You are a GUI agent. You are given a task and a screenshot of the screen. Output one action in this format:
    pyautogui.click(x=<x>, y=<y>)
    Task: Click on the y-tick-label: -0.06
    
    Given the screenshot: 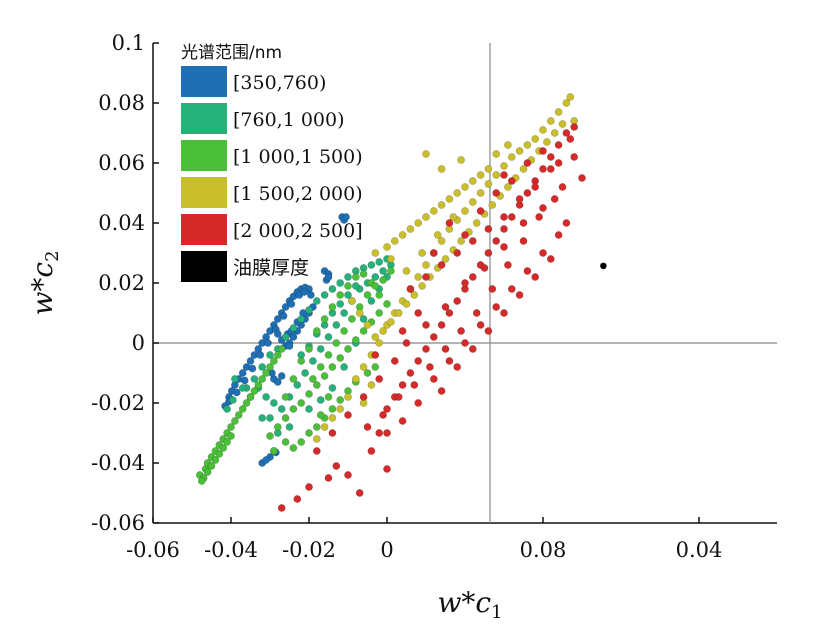 What is the action you would take?
    pyautogui.click(x=118, y=523)
    